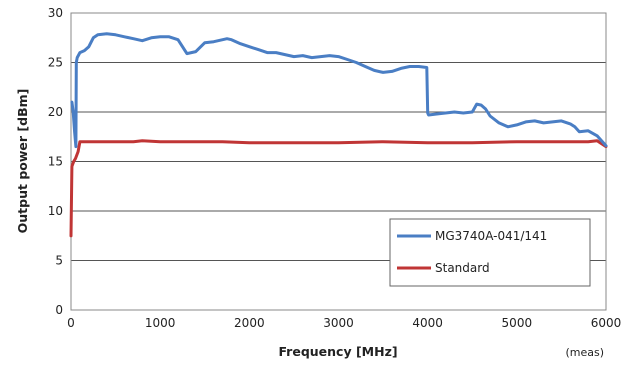 This screenshot has width=635, height=370. I want to click on x-tick-label: 3000, so click(338, 323).